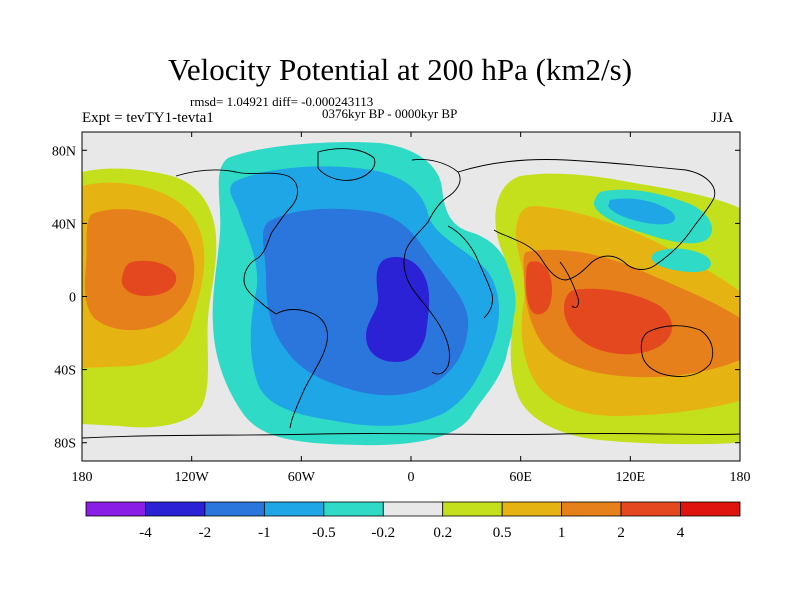  What do you see at coordinates (681, 260) in the screenshot?
I see `contour-band-asia-neg-0.2b` at bounding box center [681, 260].